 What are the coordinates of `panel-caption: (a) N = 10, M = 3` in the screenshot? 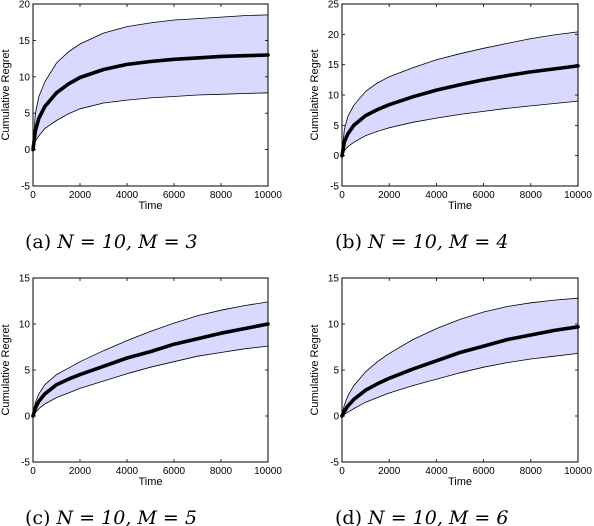 It's located at (111, 242).